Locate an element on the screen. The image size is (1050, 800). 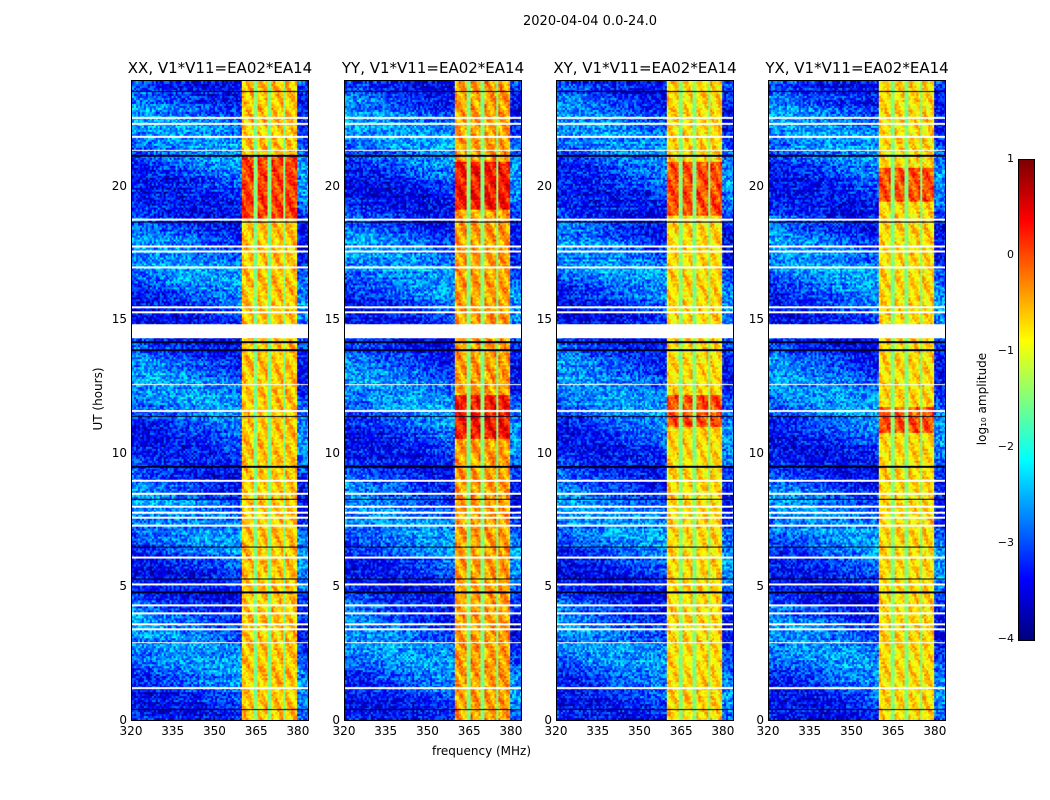
y-axis-label: UT (hours) is located at coordinates (98, 399).